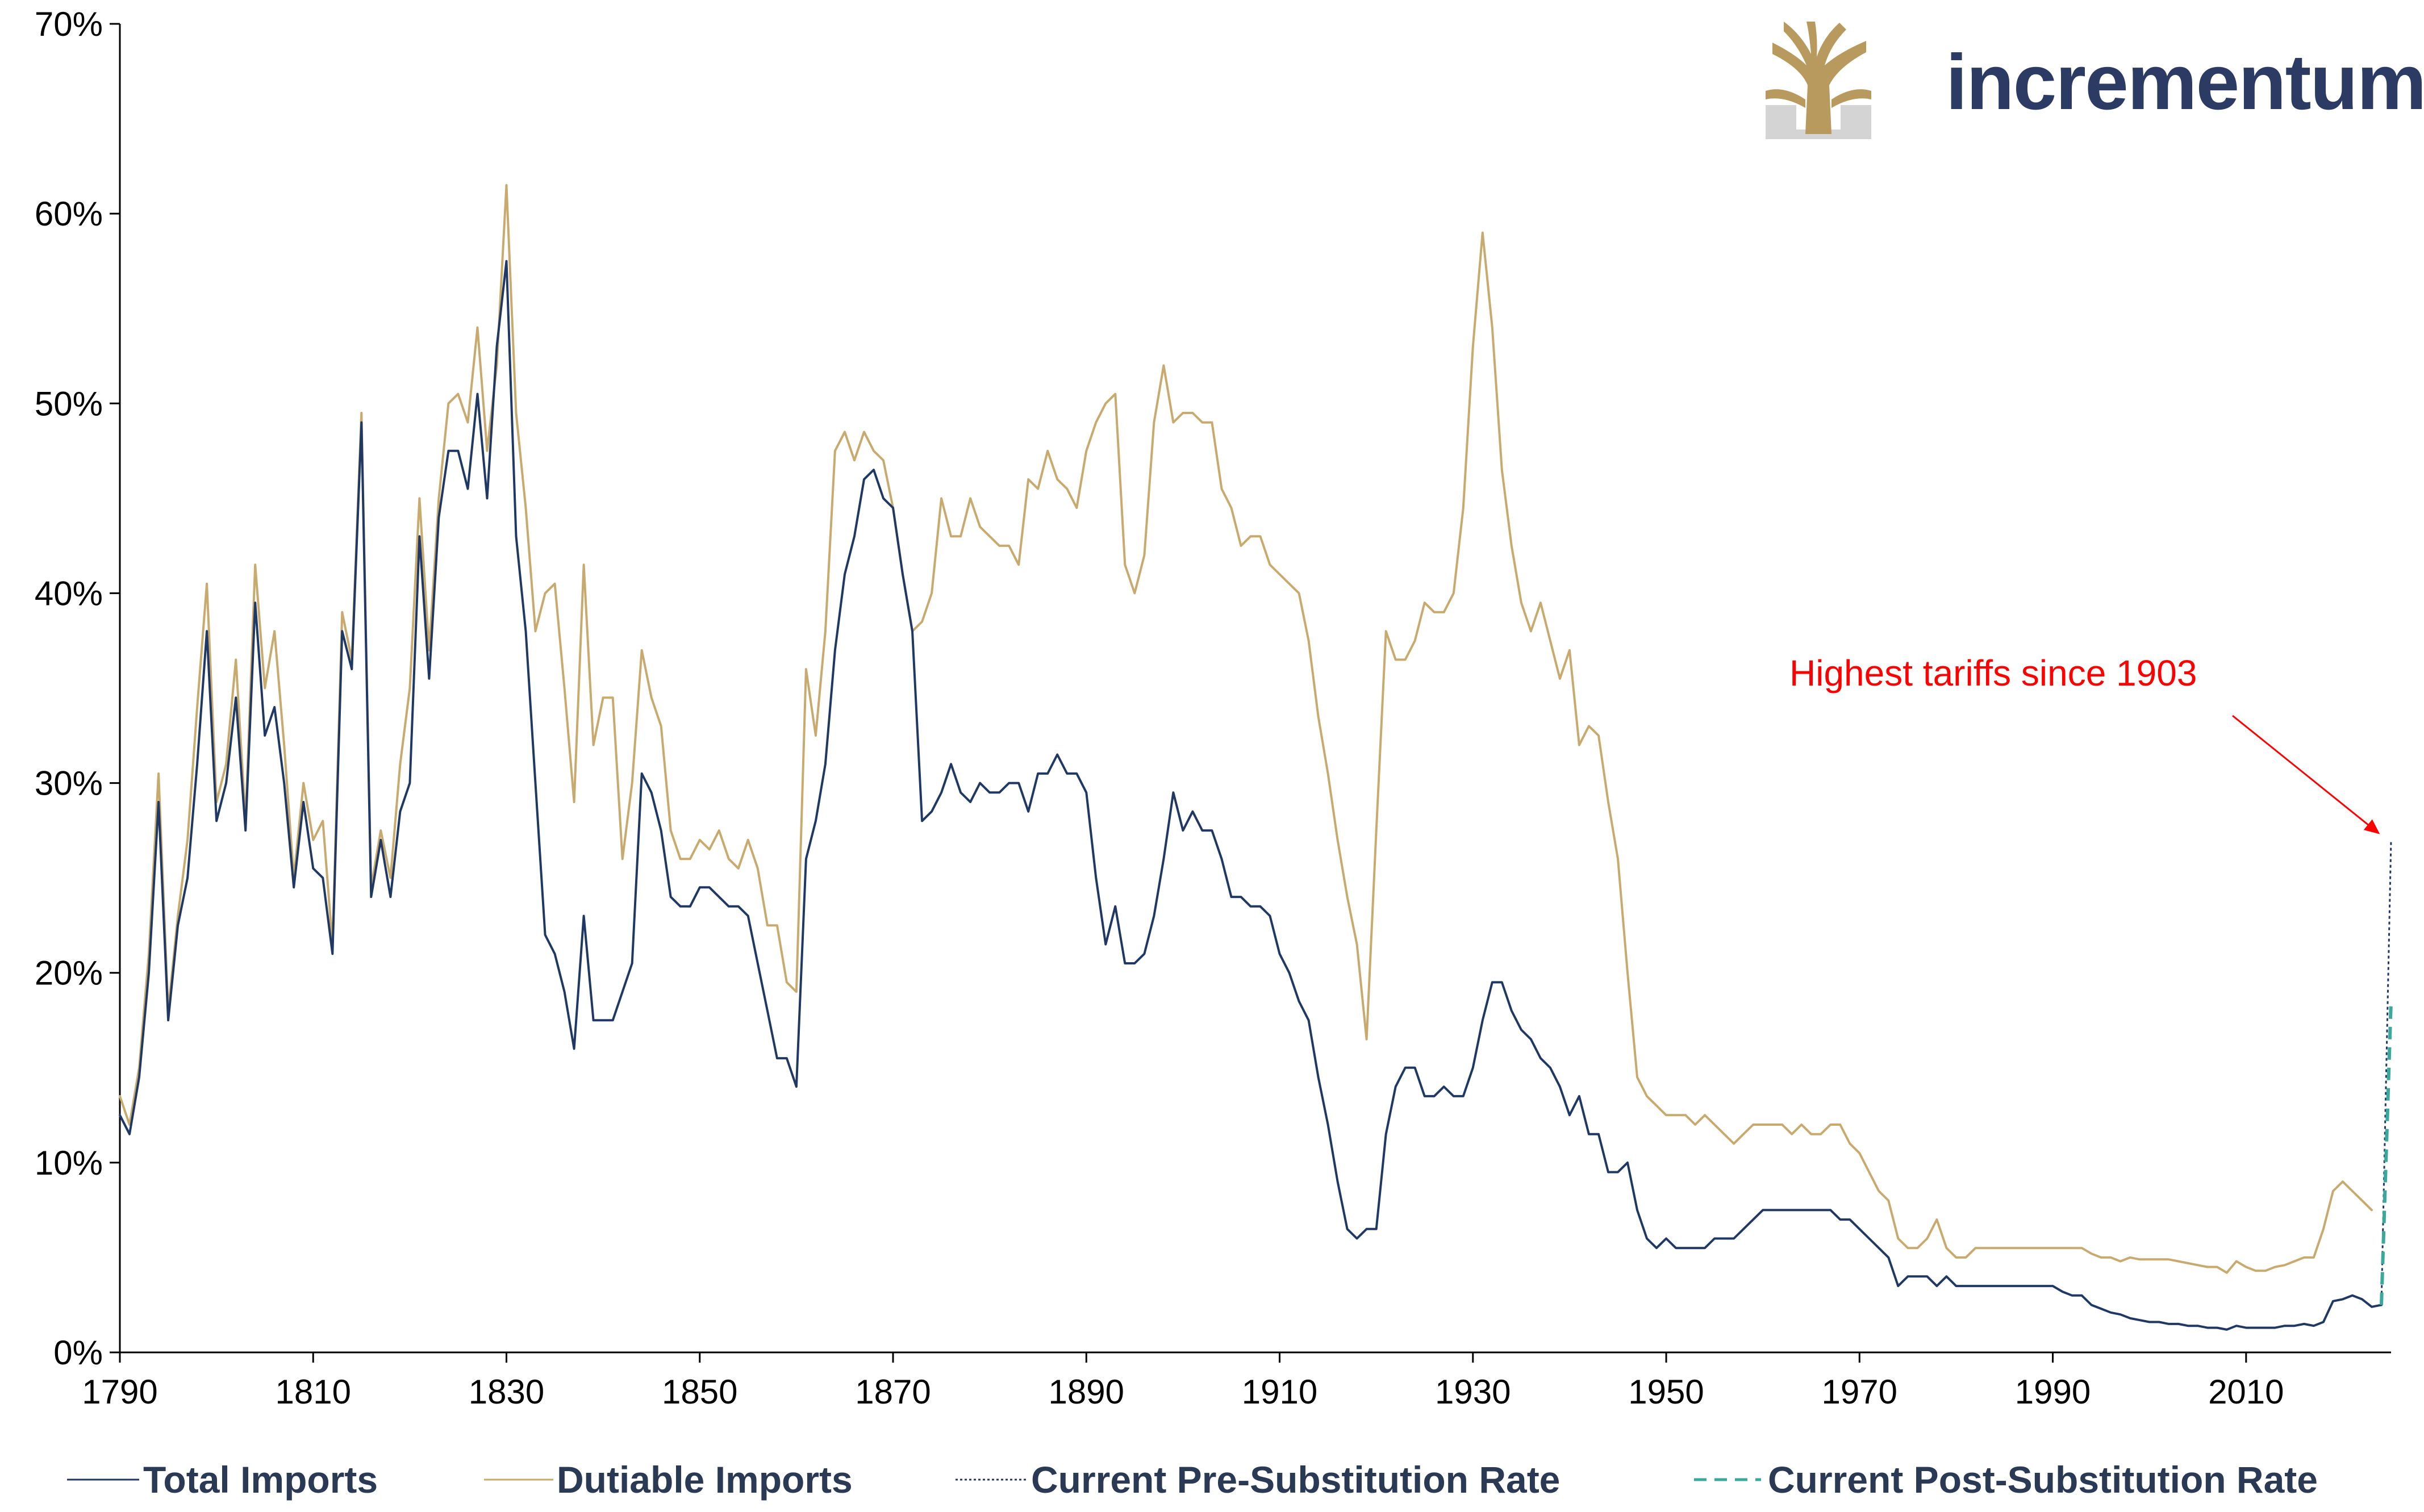 This screenshot has height=1512, width=2424. Describe the element at coordinates (260, 1480) in the screenshot. I see `legend-label-total-imports: Total Imports` at that location.